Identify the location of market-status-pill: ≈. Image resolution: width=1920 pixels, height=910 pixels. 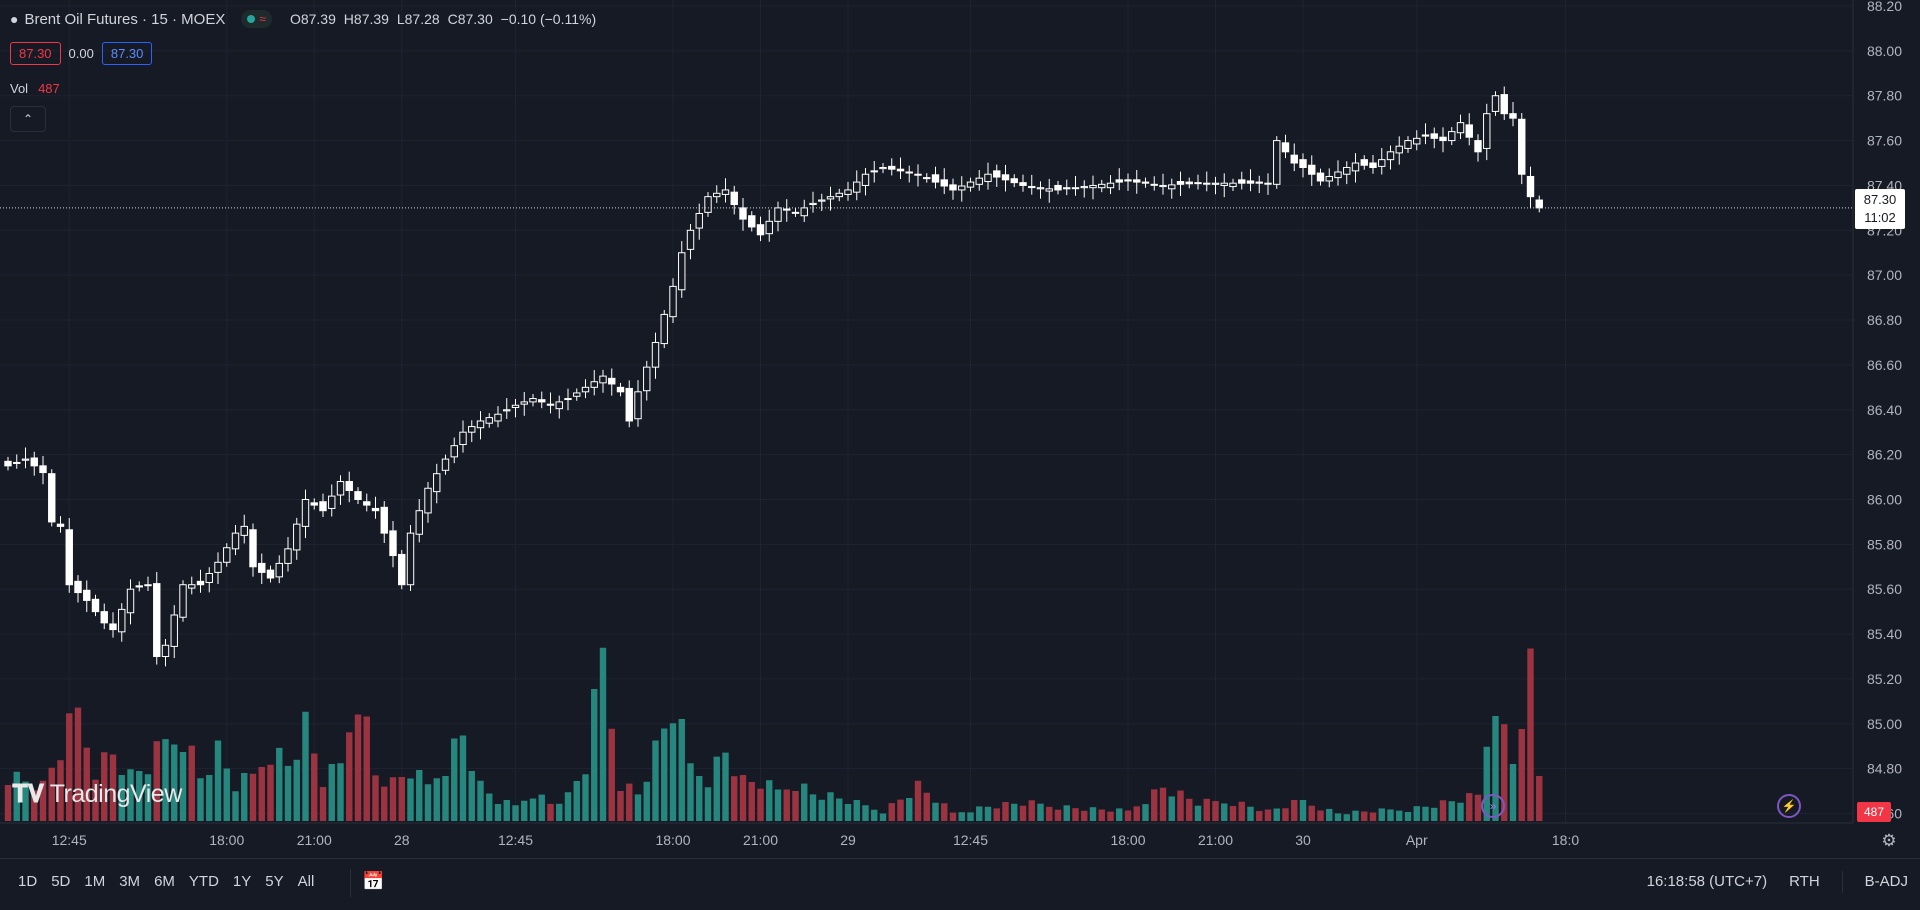
(256, 19).